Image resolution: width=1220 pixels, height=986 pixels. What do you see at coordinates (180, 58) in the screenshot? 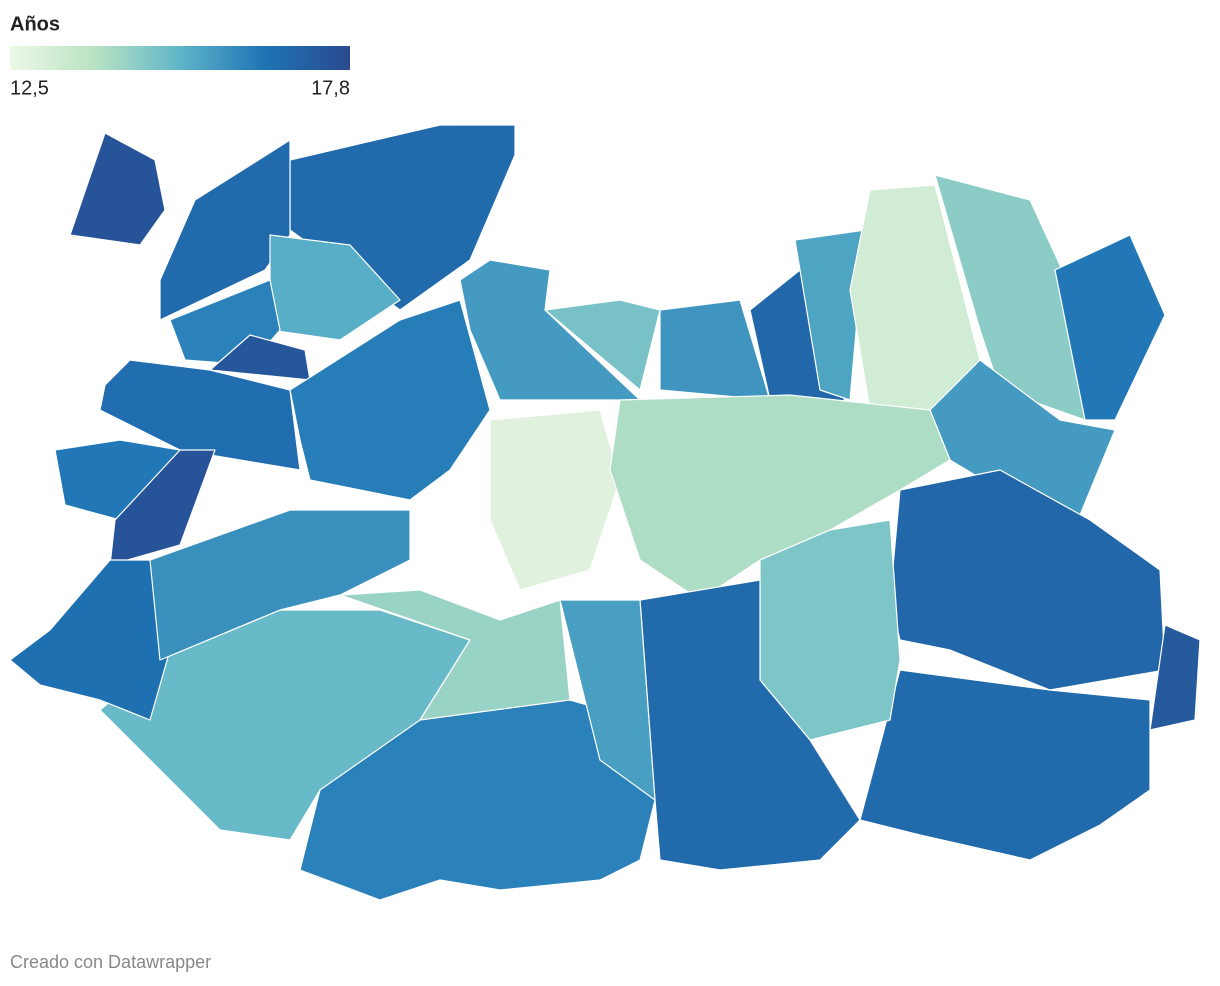
I see `legend-gradient` at bounding box center [180, 58].